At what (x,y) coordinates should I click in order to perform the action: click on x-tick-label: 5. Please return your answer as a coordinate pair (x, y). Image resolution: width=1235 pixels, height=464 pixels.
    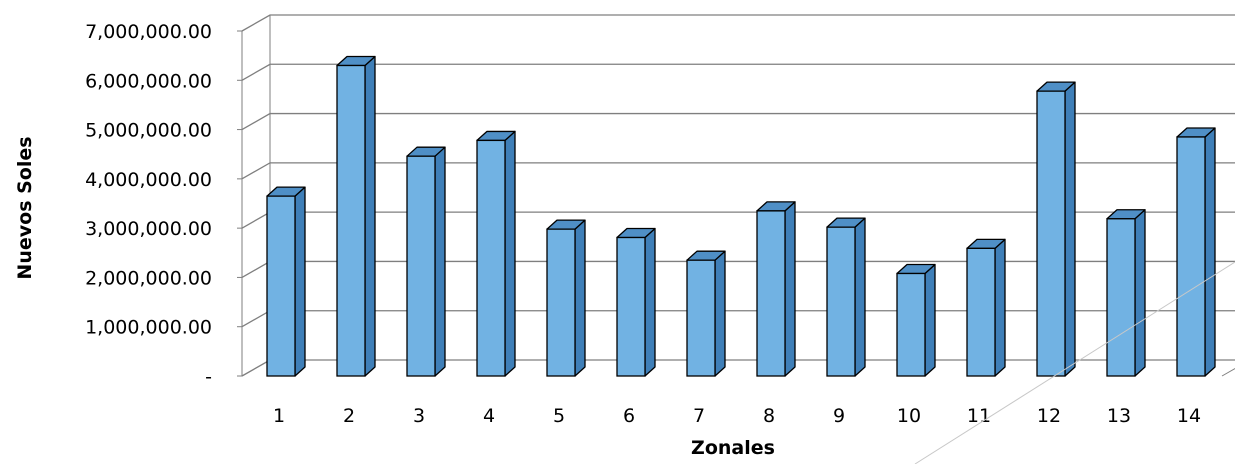
    Looking at the image, I should click on (559, 416).